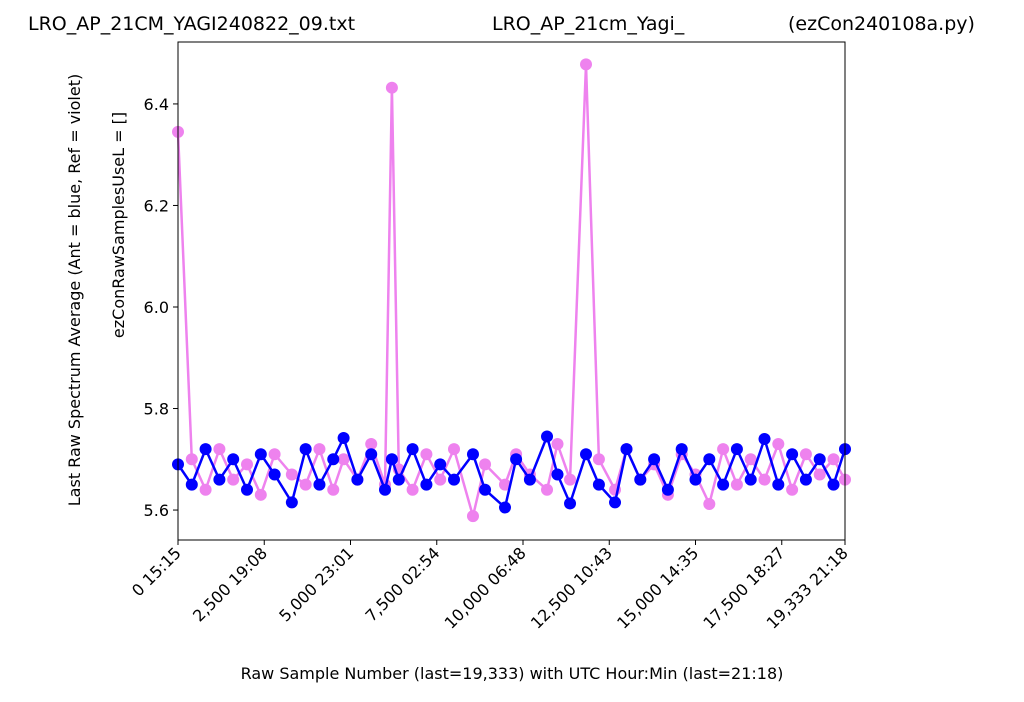 The image size is (1024, 702). What do you see at coordinates (156, 205) in the screenshot?
I see `y-tick-label: 6.2` at bounding box center [156, 205].